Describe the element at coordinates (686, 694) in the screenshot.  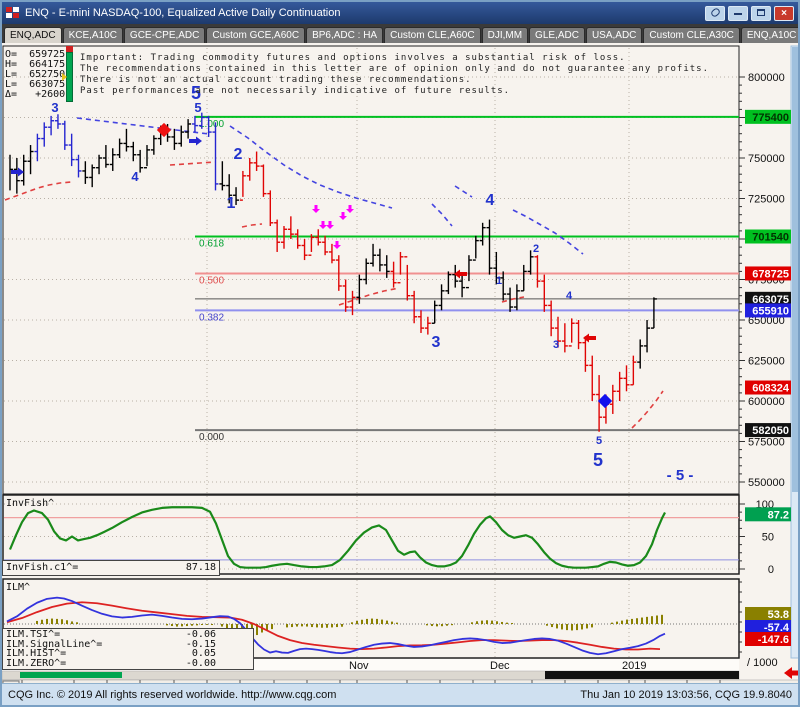
I see `clock-version-text: Thu Jan 10 2019 13:03:56, CQG 19.9.8040` at that location.